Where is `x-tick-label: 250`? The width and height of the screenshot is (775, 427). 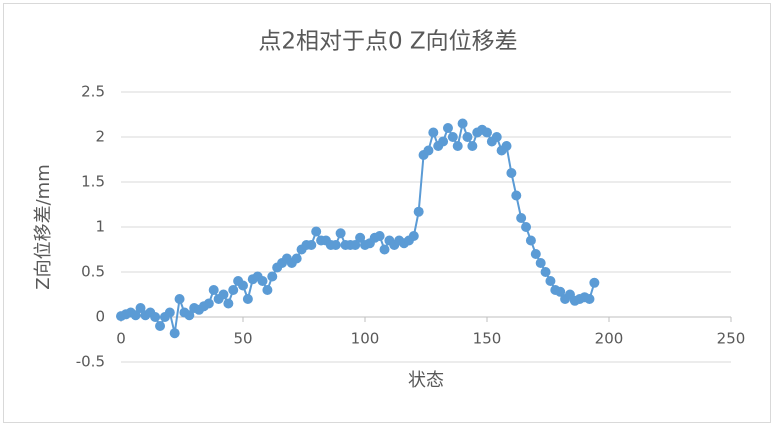
x-tick-label: 250 is located at coordinates (731, 339).